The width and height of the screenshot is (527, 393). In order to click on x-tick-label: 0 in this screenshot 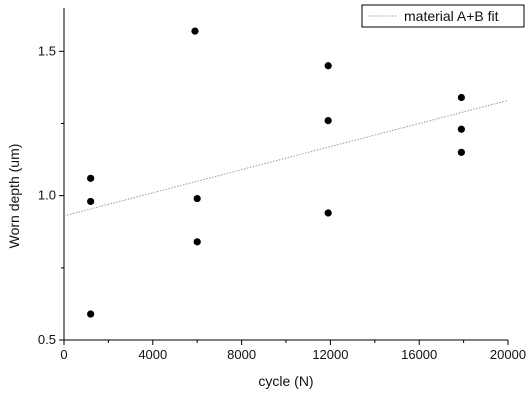, I will do `click(63, 354)`.